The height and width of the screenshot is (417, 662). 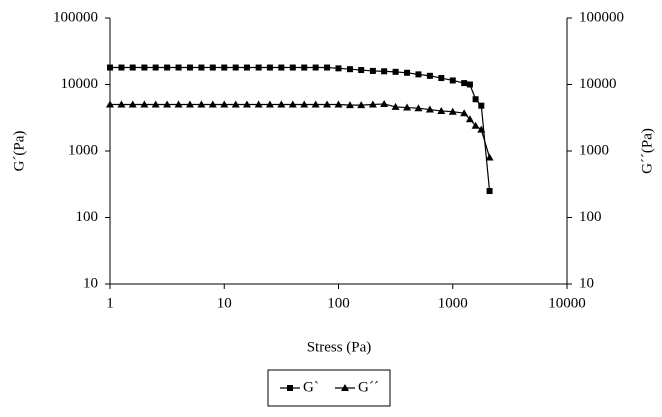 What do you see at coordinates (368, 387) in the screenshot?
I see `legend-label: G´´` at bounding box center [368, 387].